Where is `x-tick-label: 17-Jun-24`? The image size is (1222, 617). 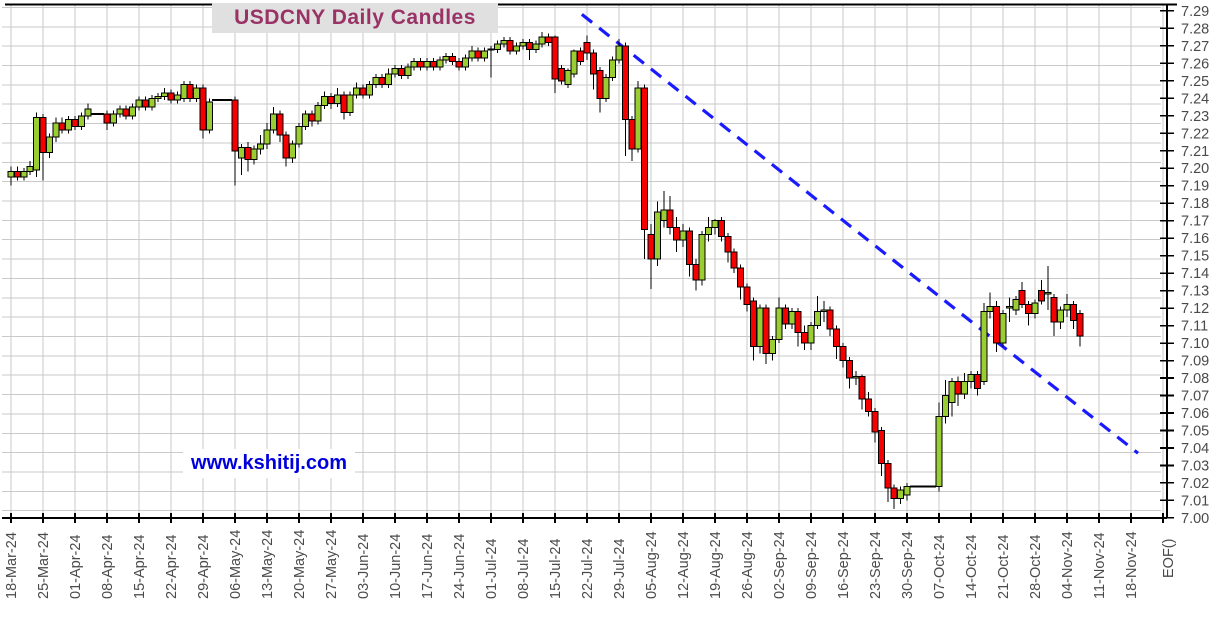
x-tick-label: 17-Jun-24 is located at coordinates (428, 566).